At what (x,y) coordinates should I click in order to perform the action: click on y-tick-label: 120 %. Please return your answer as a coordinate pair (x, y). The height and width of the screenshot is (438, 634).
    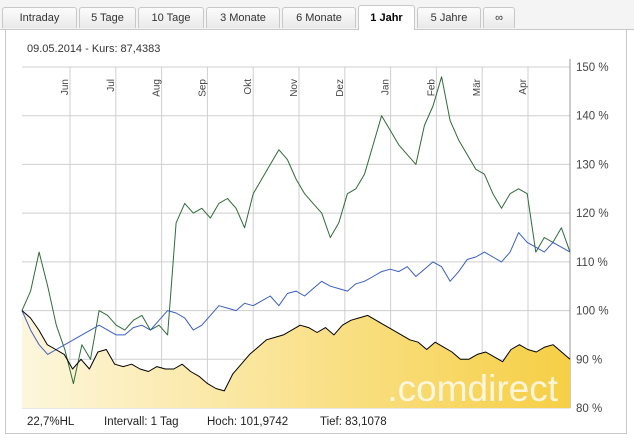
    Looking at the image, I should click on (592, 214).